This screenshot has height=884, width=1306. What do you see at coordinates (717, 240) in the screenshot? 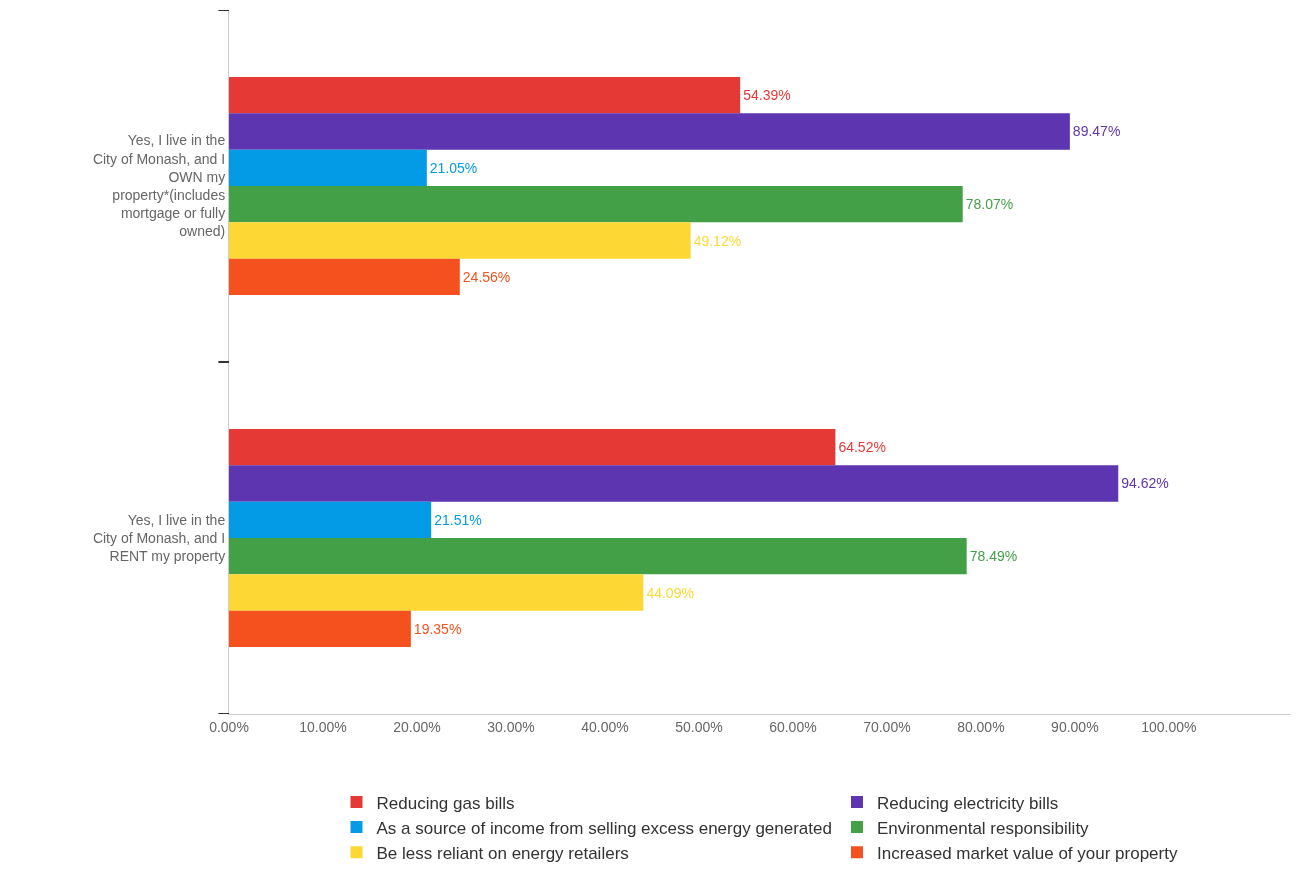
I see `data-label: 49.12%` at bounding box center [717, 240].